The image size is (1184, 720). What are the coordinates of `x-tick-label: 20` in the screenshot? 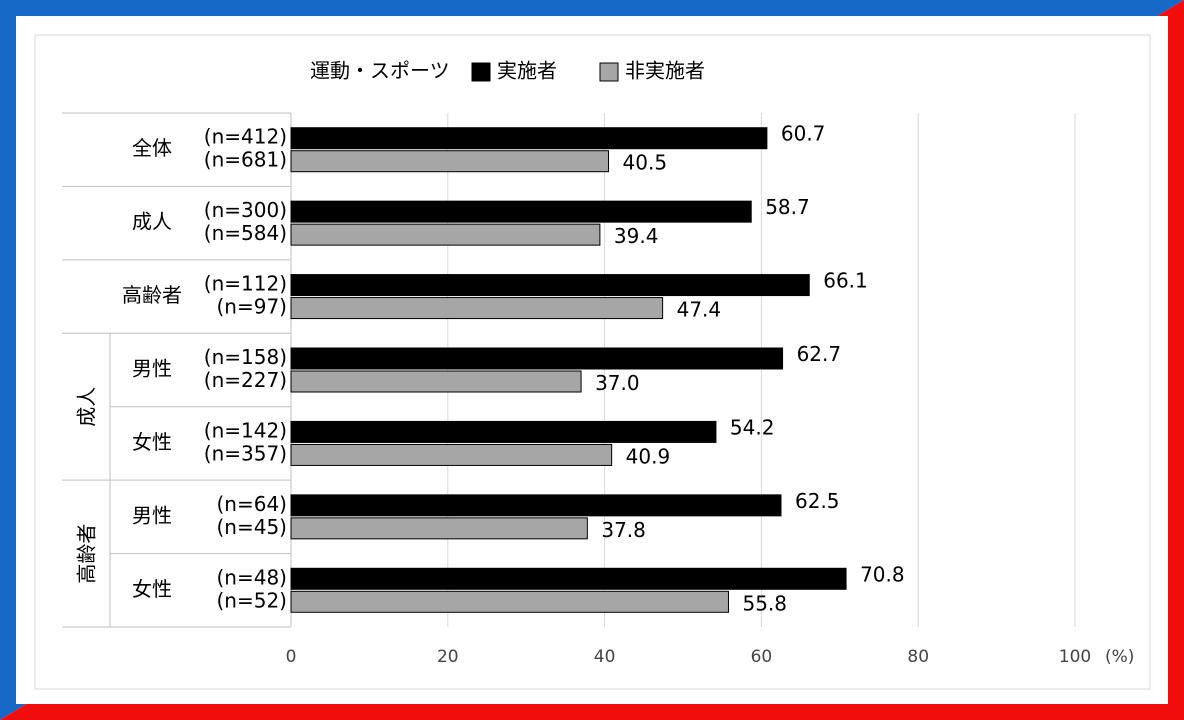 It's located at (448, 657).